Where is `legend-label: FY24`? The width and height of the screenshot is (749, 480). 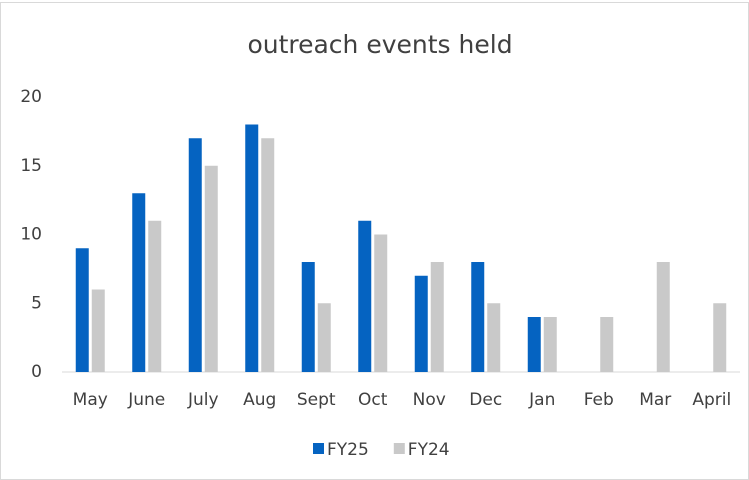 legend-label: FY24 is located at coordinates (429, 450).